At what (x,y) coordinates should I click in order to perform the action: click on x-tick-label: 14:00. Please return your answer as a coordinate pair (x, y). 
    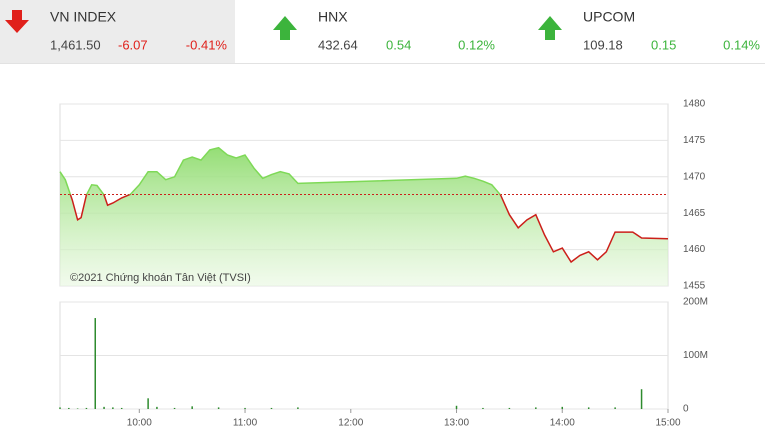
    Looking at the image, I should click on (562, 423).